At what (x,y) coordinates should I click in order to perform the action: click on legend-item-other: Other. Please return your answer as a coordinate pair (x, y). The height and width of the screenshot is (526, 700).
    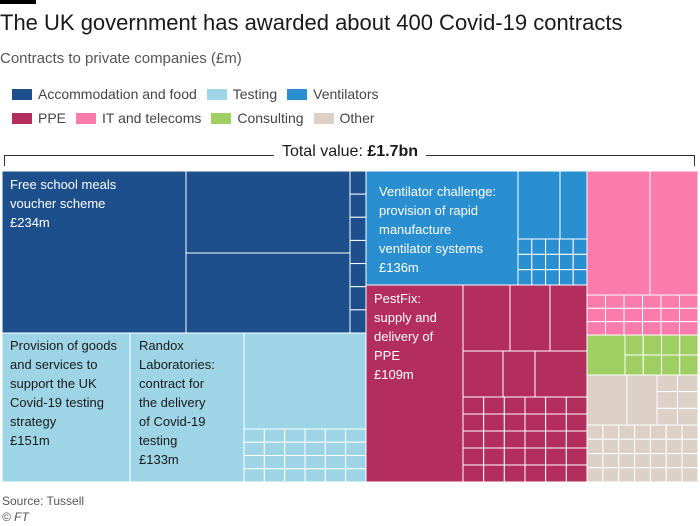
    Looking at the image, I should click on (344, 118).